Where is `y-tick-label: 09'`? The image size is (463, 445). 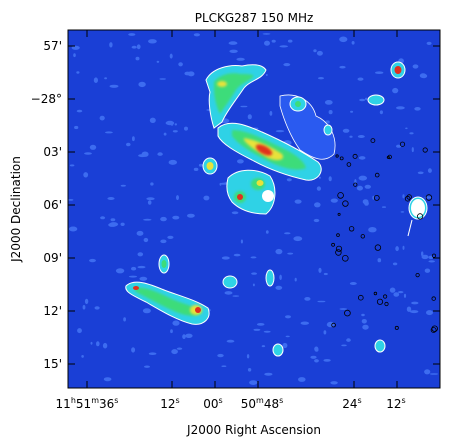
y-tick-label: 09' is located at coordinates (52, 258).